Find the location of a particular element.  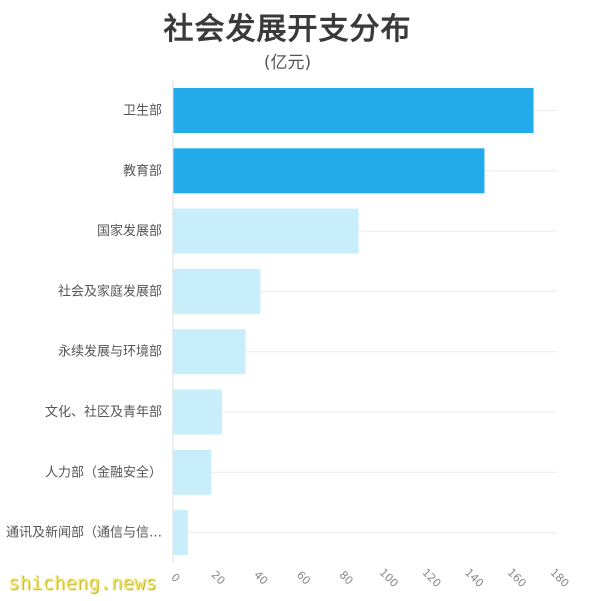

category-label: 永续发展与环境部 is located at coordinates (110, 352).